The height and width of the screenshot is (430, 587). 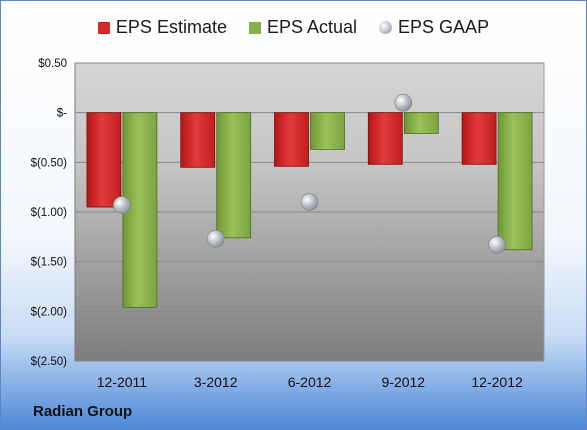 I want to click on y-tick-label: $(1.00), so click(x=49, y=213).